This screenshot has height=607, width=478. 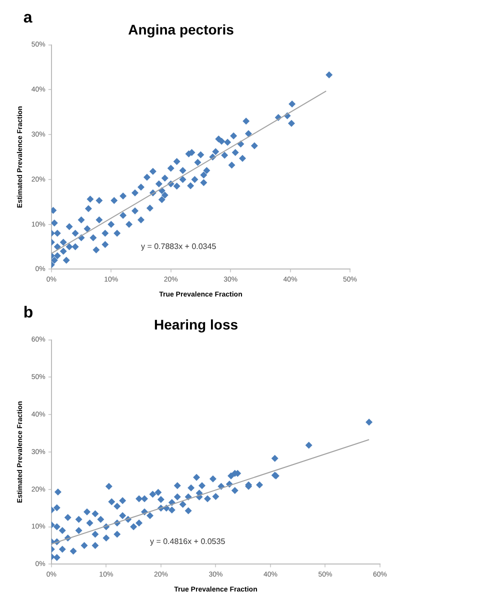 I want to click on text: b, so click(x=28, y=313).